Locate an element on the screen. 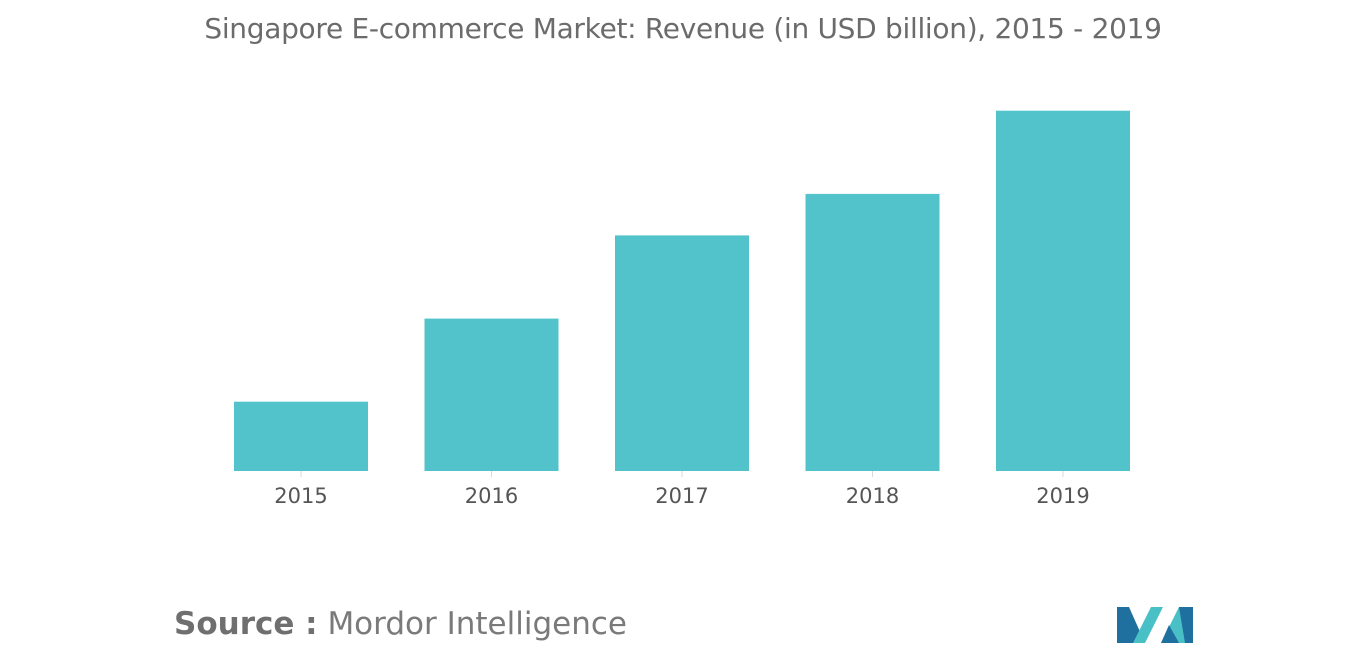  x-tick-label-2018: 2018 is located at coordinates (872, 496).